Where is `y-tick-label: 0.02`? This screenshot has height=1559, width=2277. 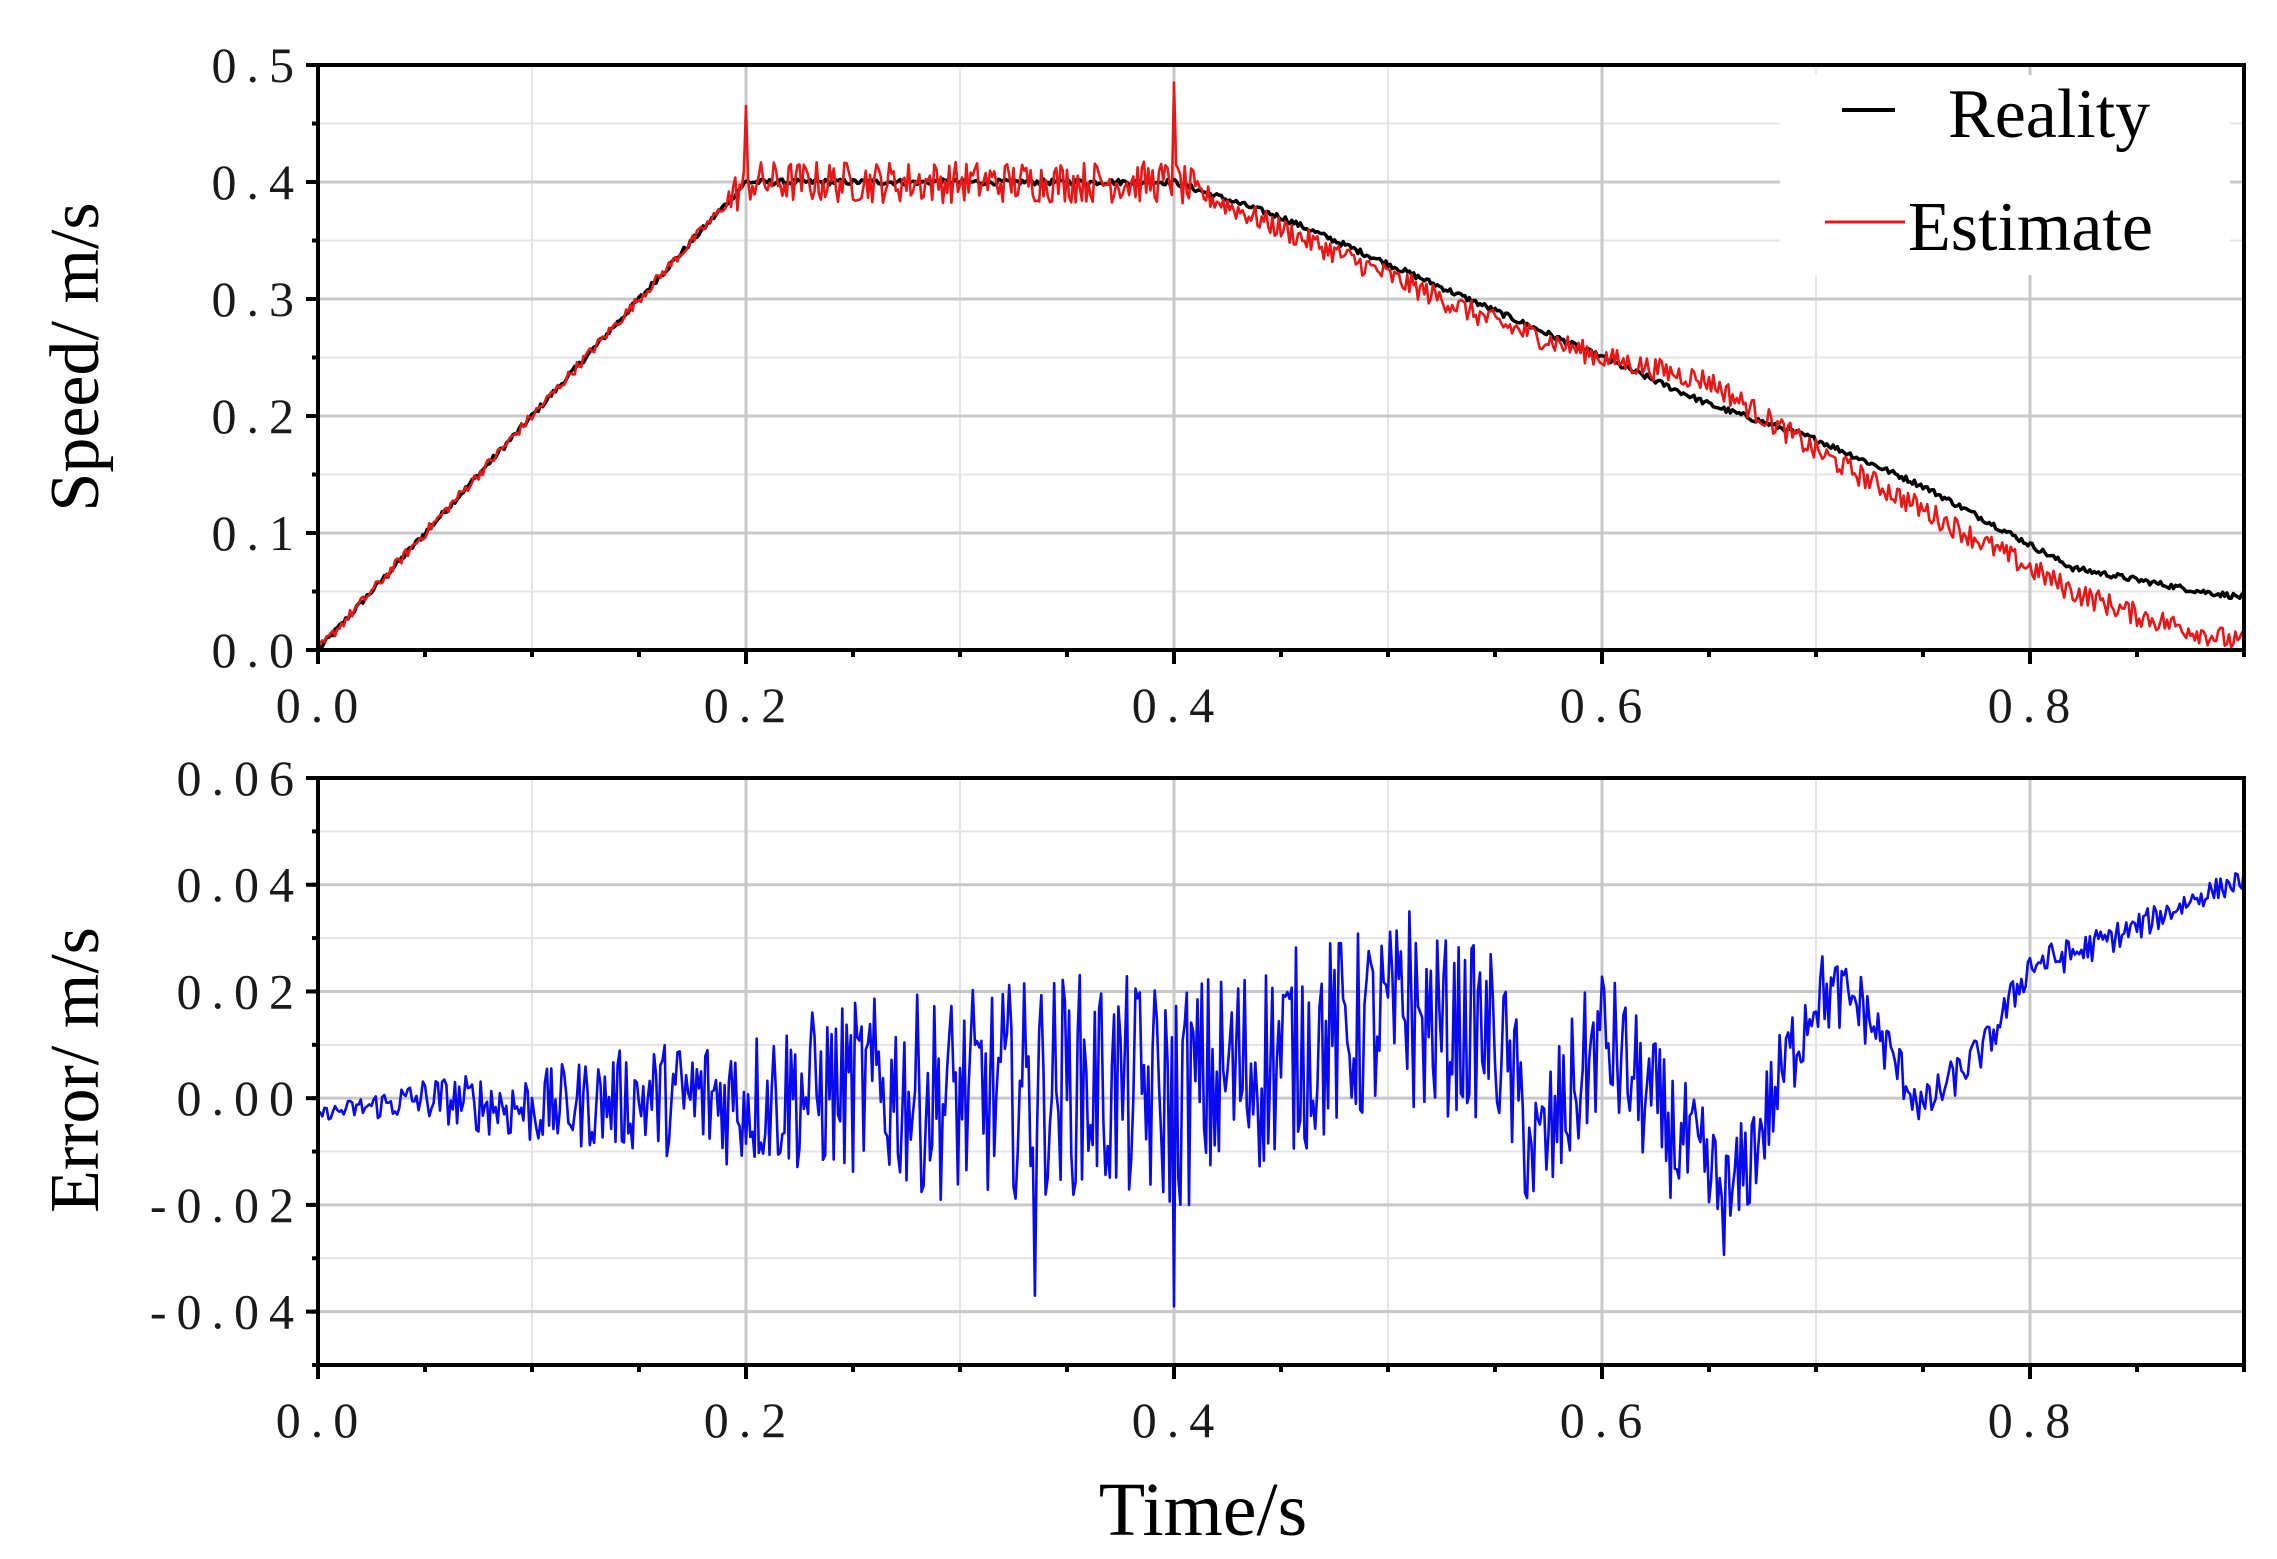 y-tick-label: 0.02 is located at coordinates (241, 991).